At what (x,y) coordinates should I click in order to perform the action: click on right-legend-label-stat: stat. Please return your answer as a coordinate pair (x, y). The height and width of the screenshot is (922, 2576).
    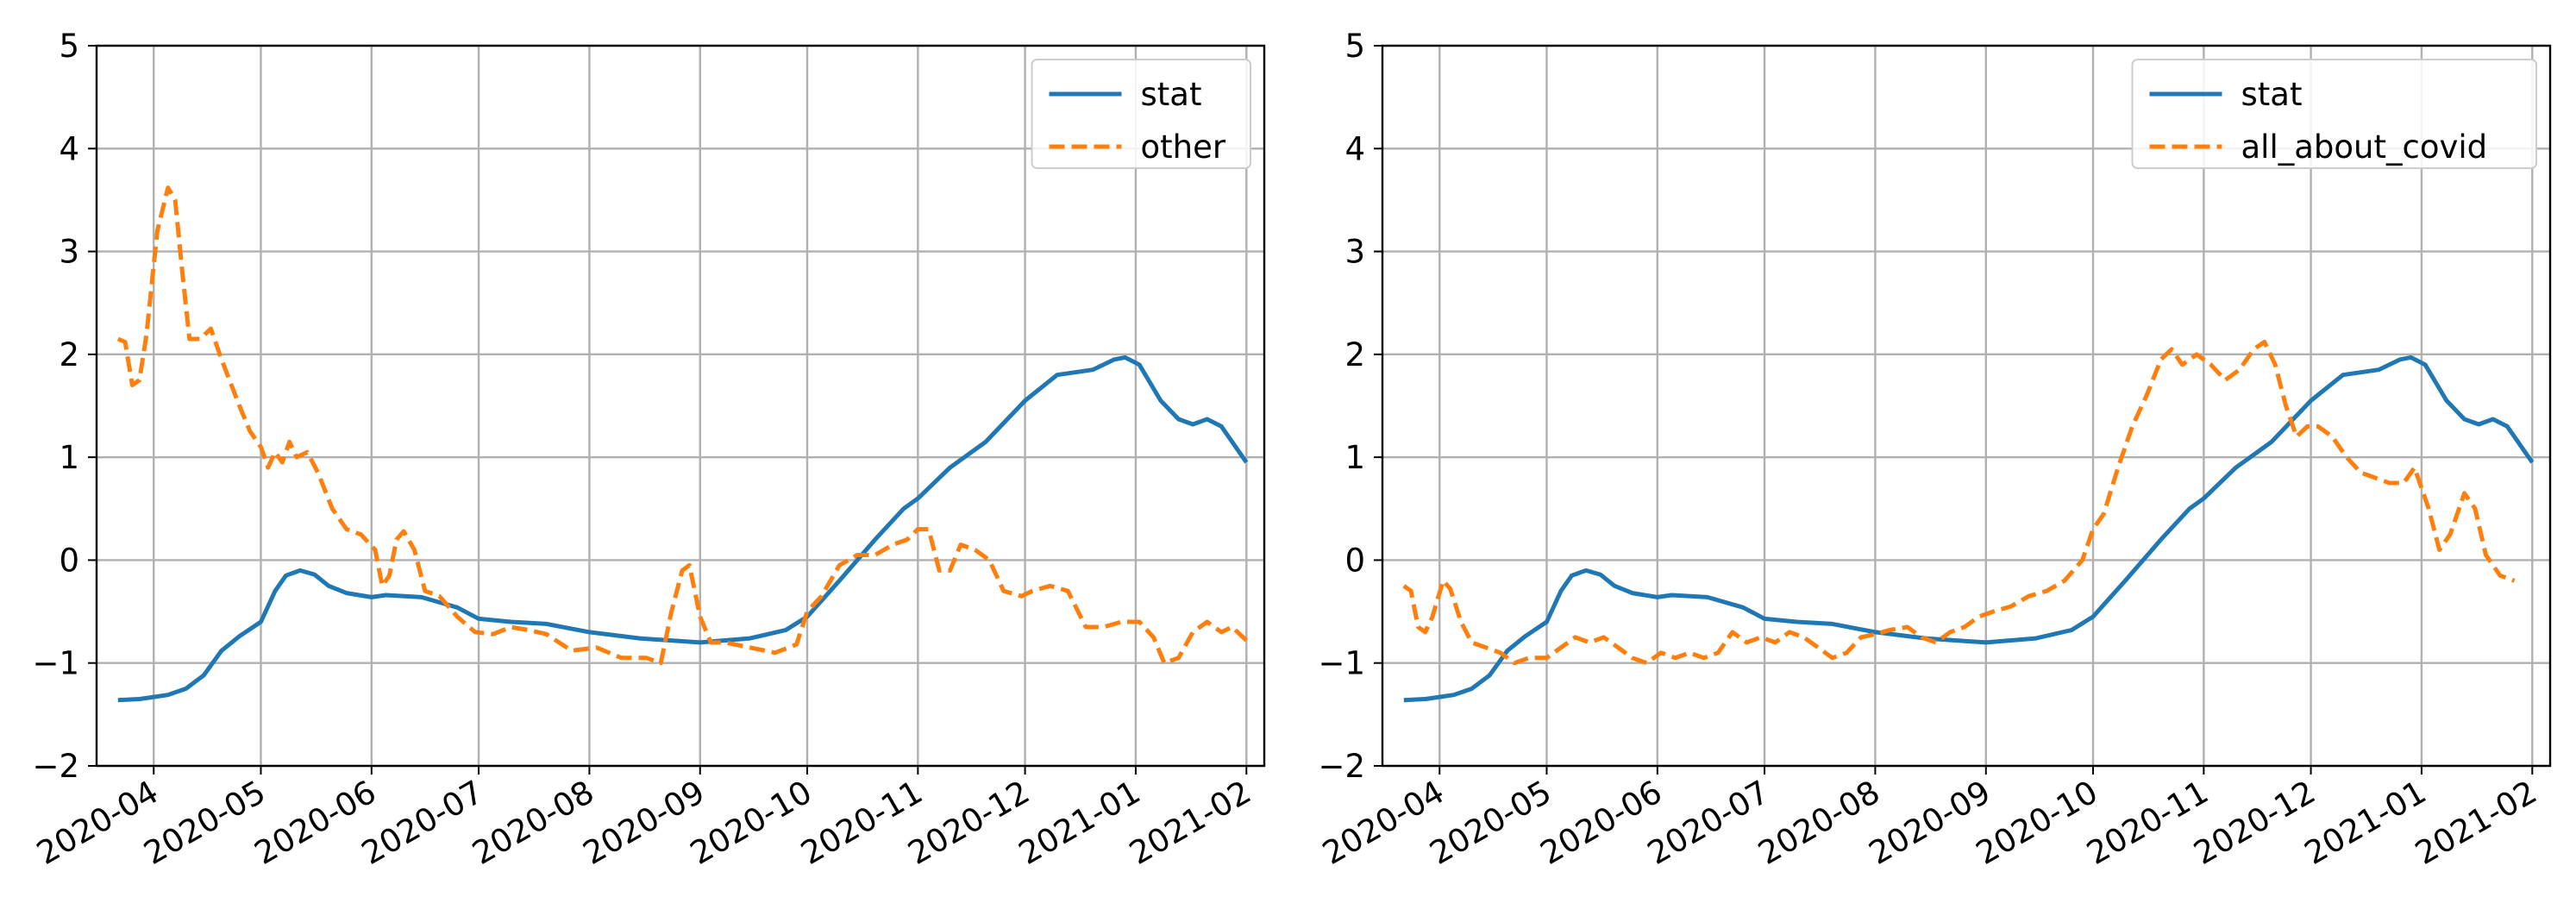
    Looking at the image, I should click on (2272, 94).